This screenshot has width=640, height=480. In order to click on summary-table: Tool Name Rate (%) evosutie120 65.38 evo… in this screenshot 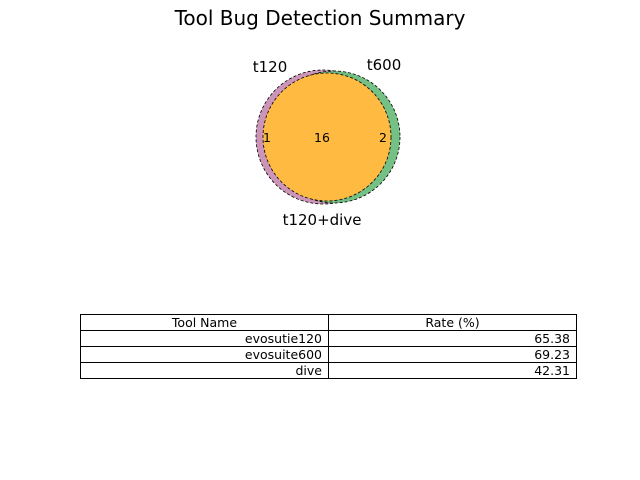, I will do `click(328, 346)`.